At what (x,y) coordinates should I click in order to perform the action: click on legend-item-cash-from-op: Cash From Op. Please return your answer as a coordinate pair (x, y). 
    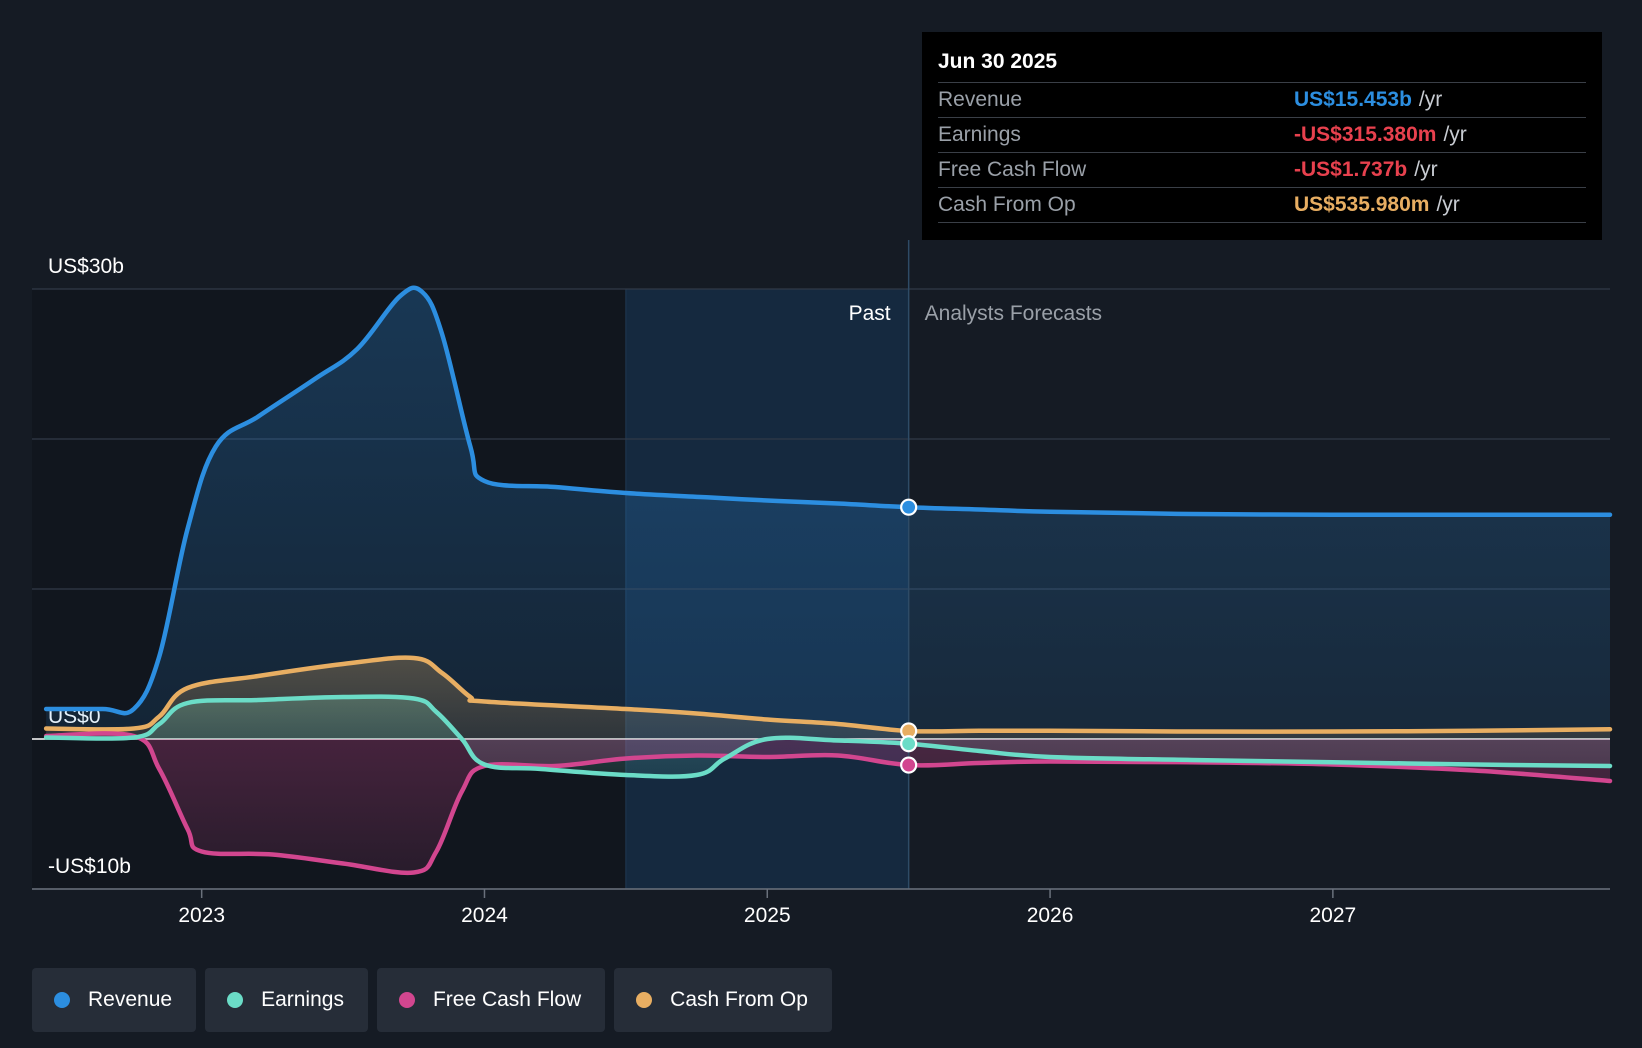
    Looking at the image, I should click on (723, 1000).